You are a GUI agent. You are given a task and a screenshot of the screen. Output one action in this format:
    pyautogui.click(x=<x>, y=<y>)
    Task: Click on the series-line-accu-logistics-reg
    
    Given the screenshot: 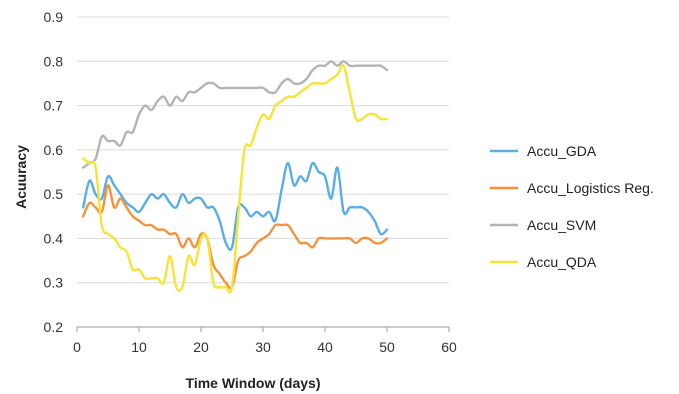 What is the action you would take?
    pyautogui.click(x=235, y=237)
    